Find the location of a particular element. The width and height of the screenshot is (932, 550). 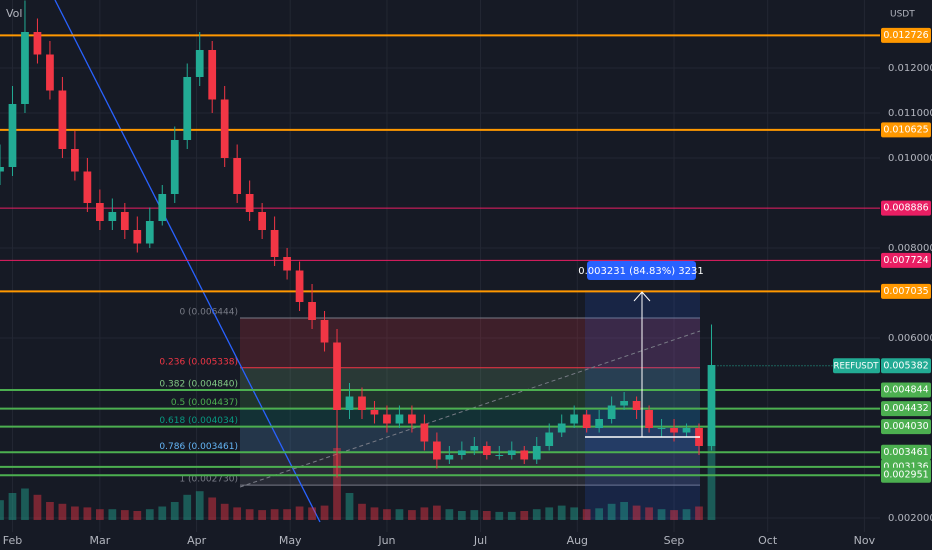

price-badge-label: 0.002951 is located at coordinates (905, 475).